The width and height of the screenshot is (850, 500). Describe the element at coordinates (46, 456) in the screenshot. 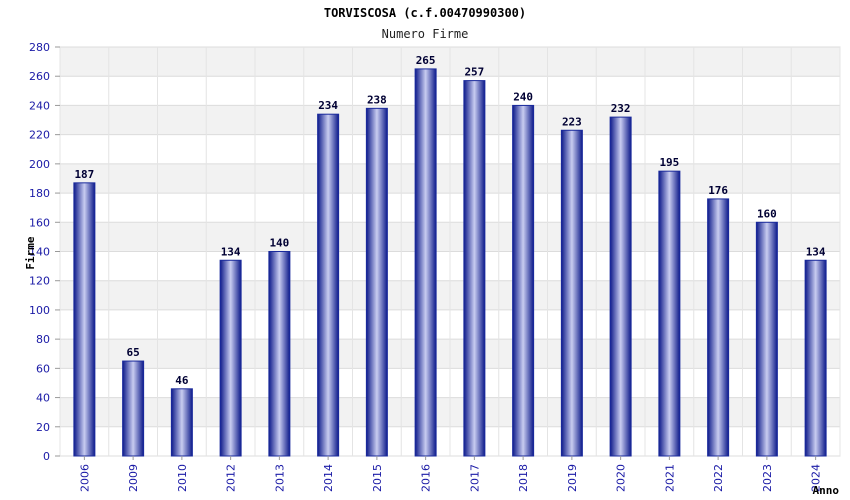

I see `y-tick-label: 0` at that location.